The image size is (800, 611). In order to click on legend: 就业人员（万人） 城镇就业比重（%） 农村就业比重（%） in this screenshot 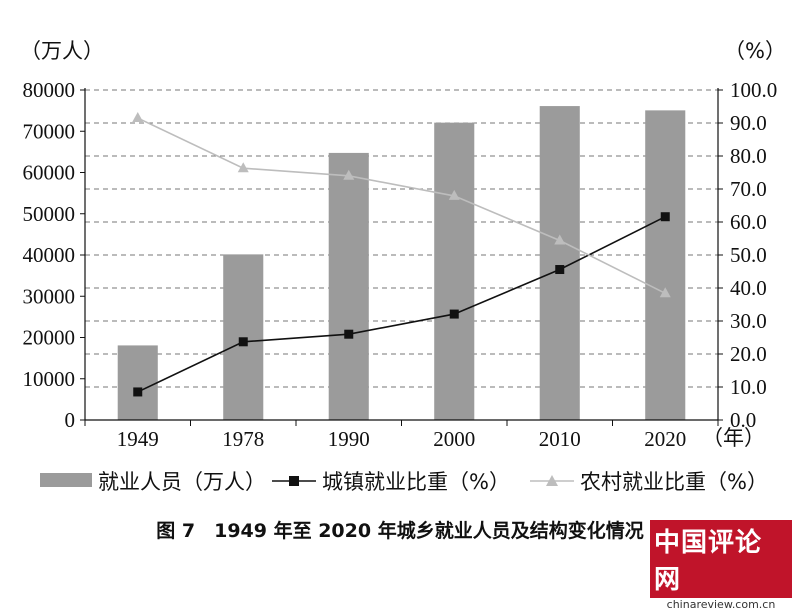, I will do `click(404, 482)`.